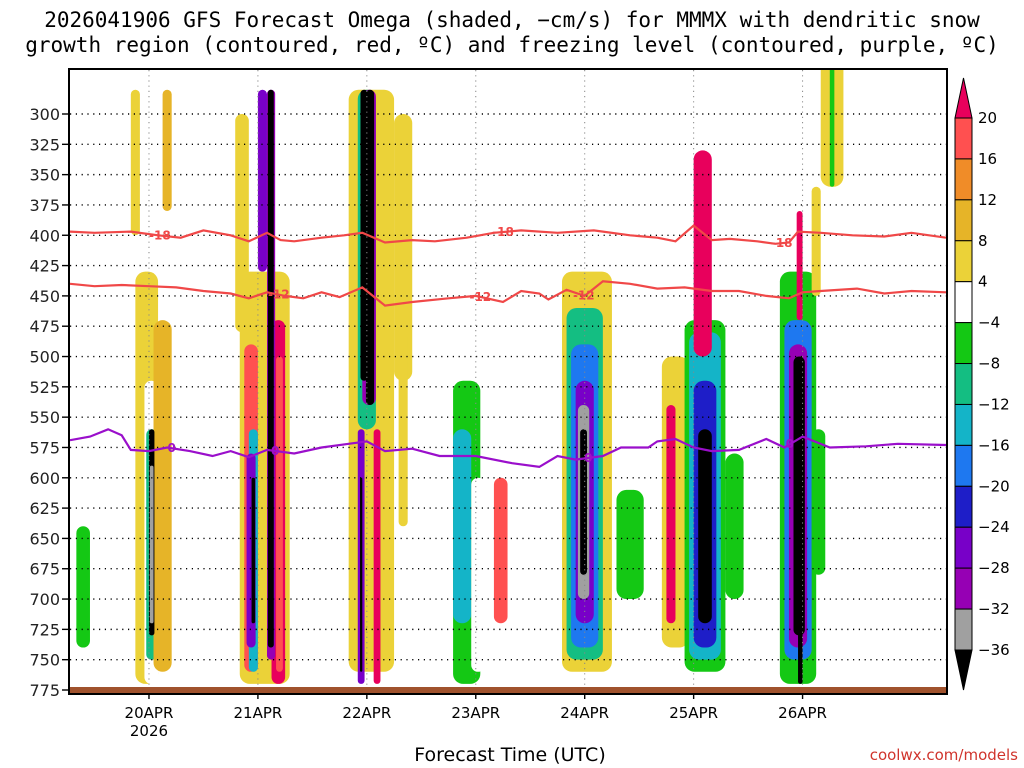  What do you see at coordinates (693, 713) in the screenshot?
I see `x-tick-label: 25APR` at bounding box center [693, 713].